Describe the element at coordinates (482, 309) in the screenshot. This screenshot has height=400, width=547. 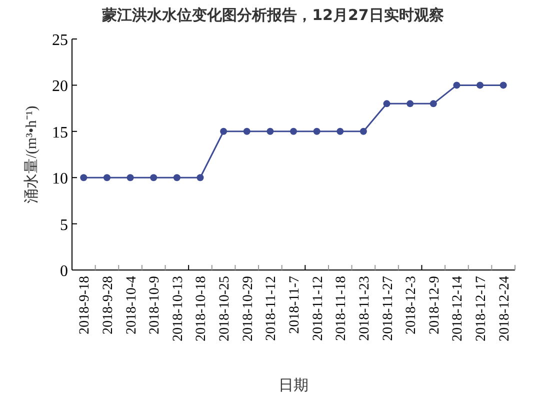
I see `x-tick-label: 2018-12-17` at that location.